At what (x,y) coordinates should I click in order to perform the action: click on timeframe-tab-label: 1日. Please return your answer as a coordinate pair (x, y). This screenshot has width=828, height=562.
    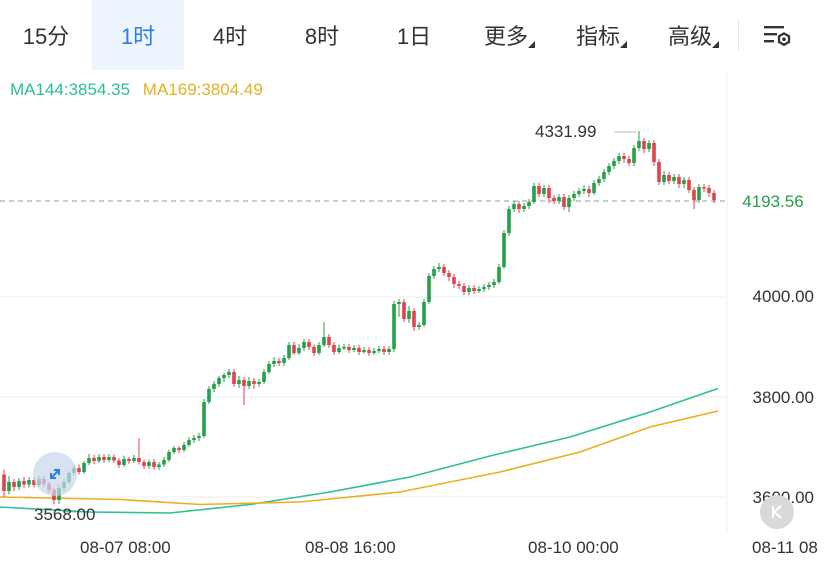
    Looking at the image, I should click on (414, 36).